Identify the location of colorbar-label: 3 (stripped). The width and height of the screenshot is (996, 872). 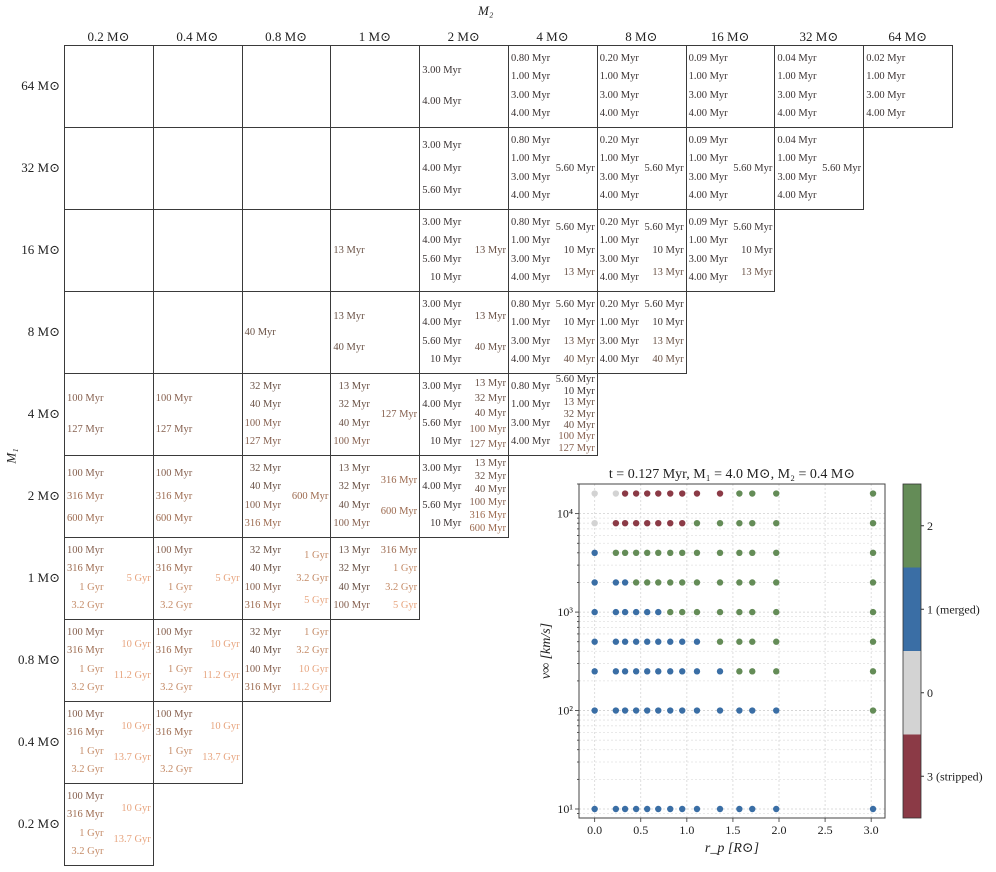
(955, 776).